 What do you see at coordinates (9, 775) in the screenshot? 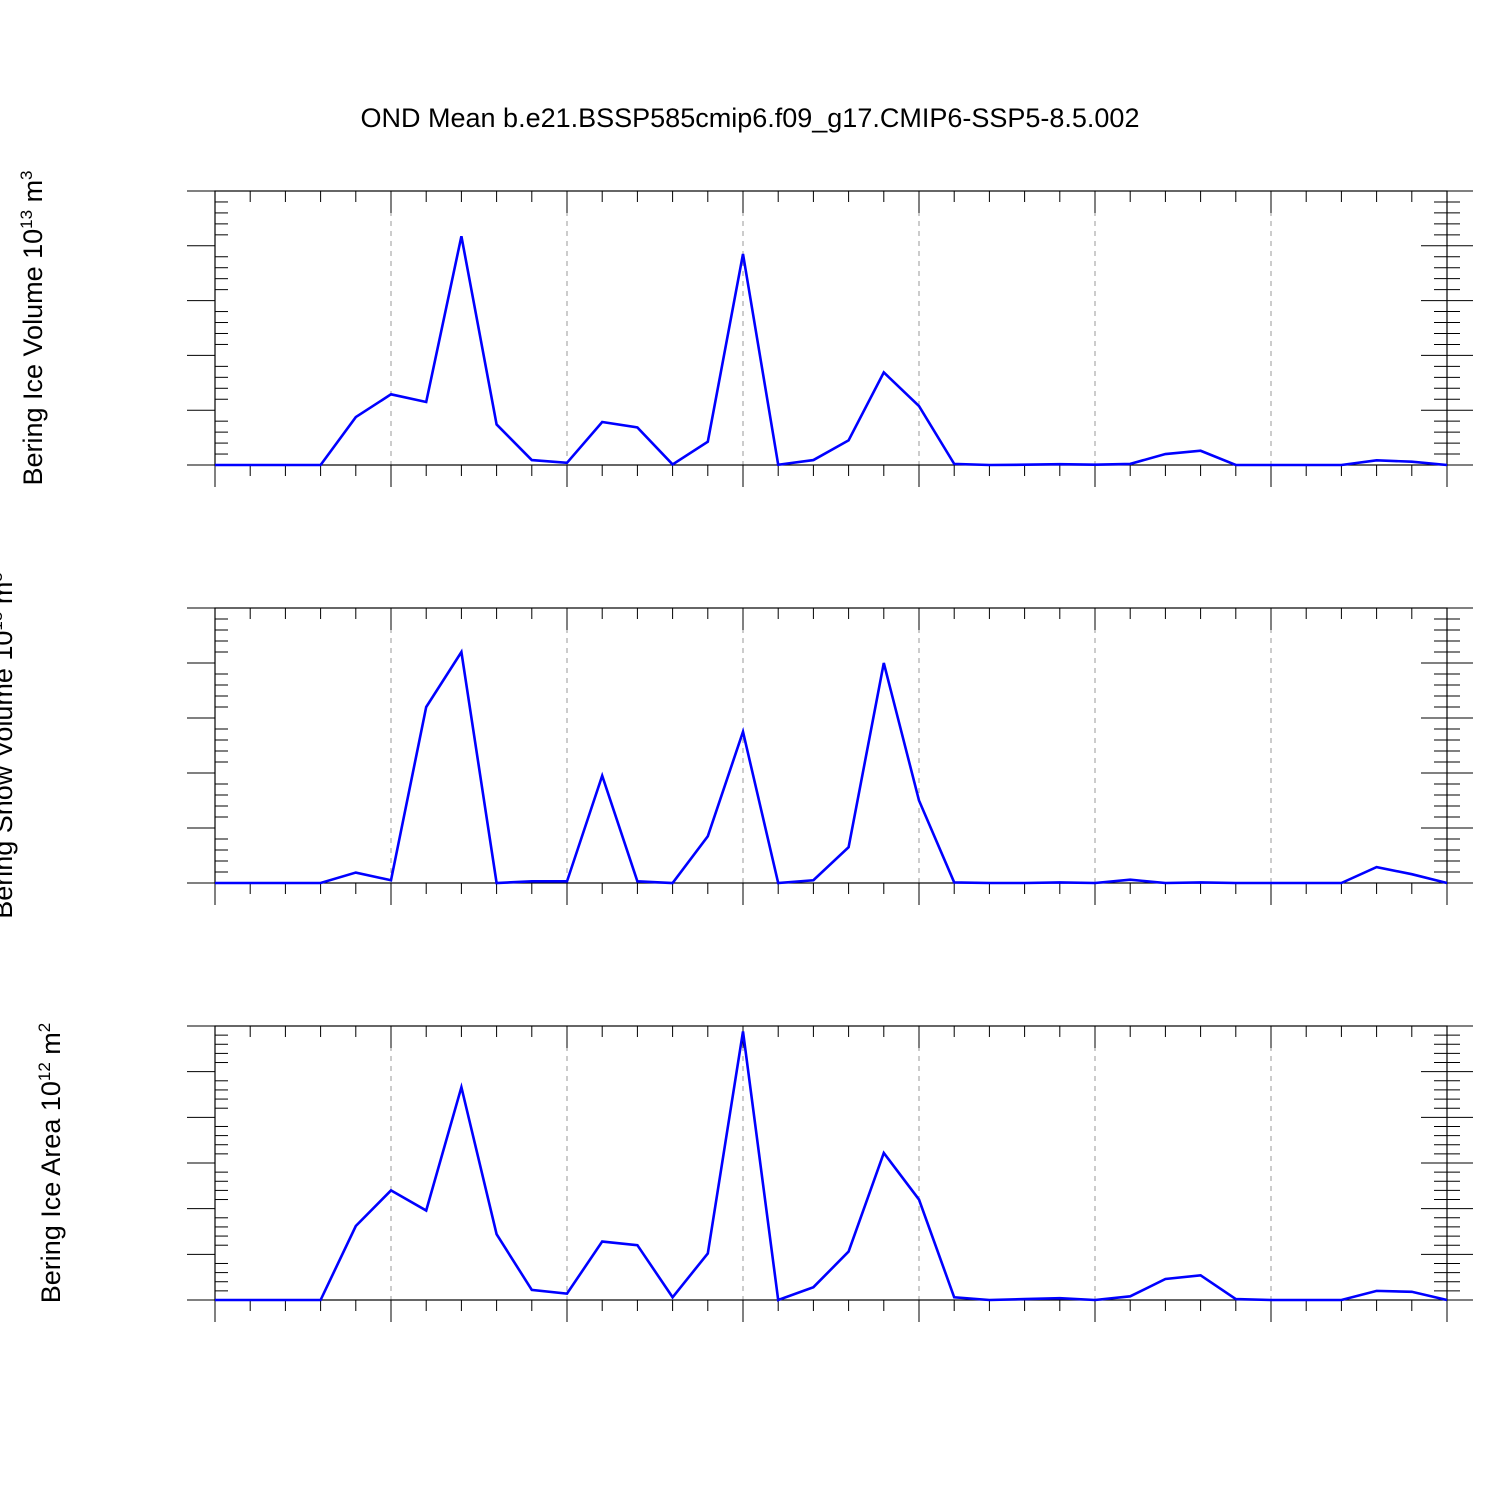
I see `y-axis-title-part: Bering Snow Volume 10` at bounding box center [9, 775].